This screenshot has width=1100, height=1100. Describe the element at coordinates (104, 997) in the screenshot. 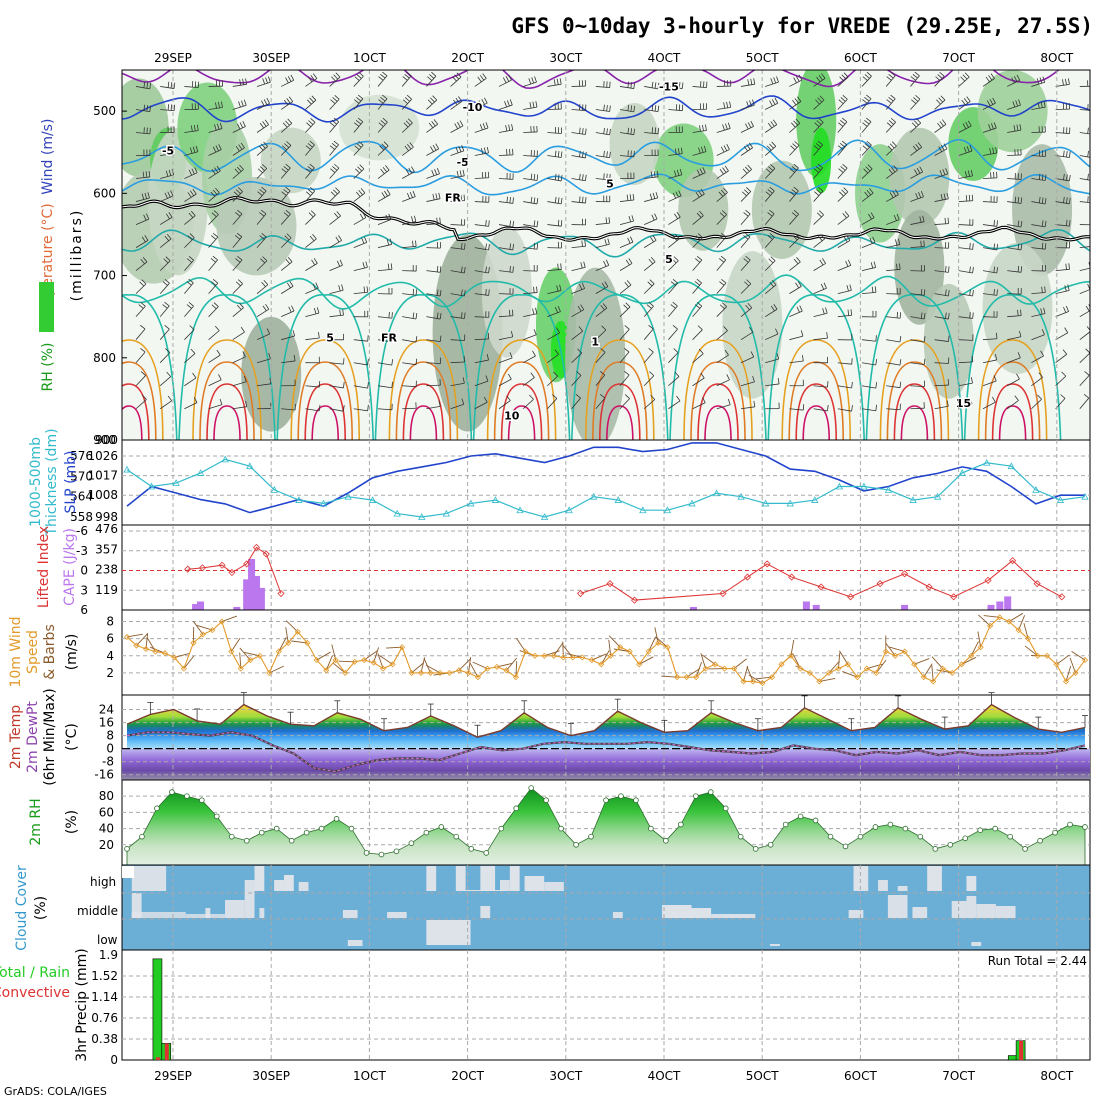

I see `precip-tick: 1.14` at that location.